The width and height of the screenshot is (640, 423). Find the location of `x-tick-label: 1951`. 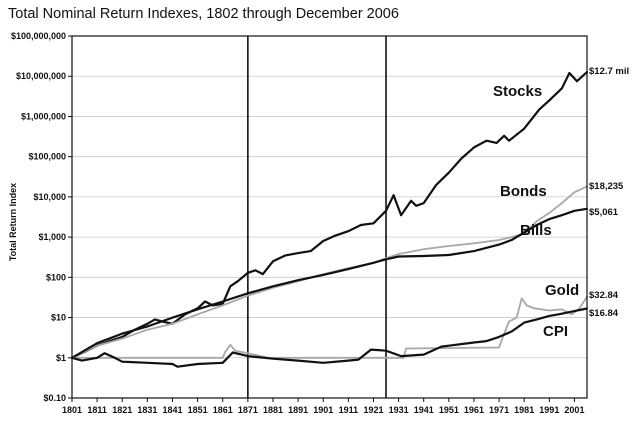

x-tick-label: 1951 is located at coordinates (449, 410).